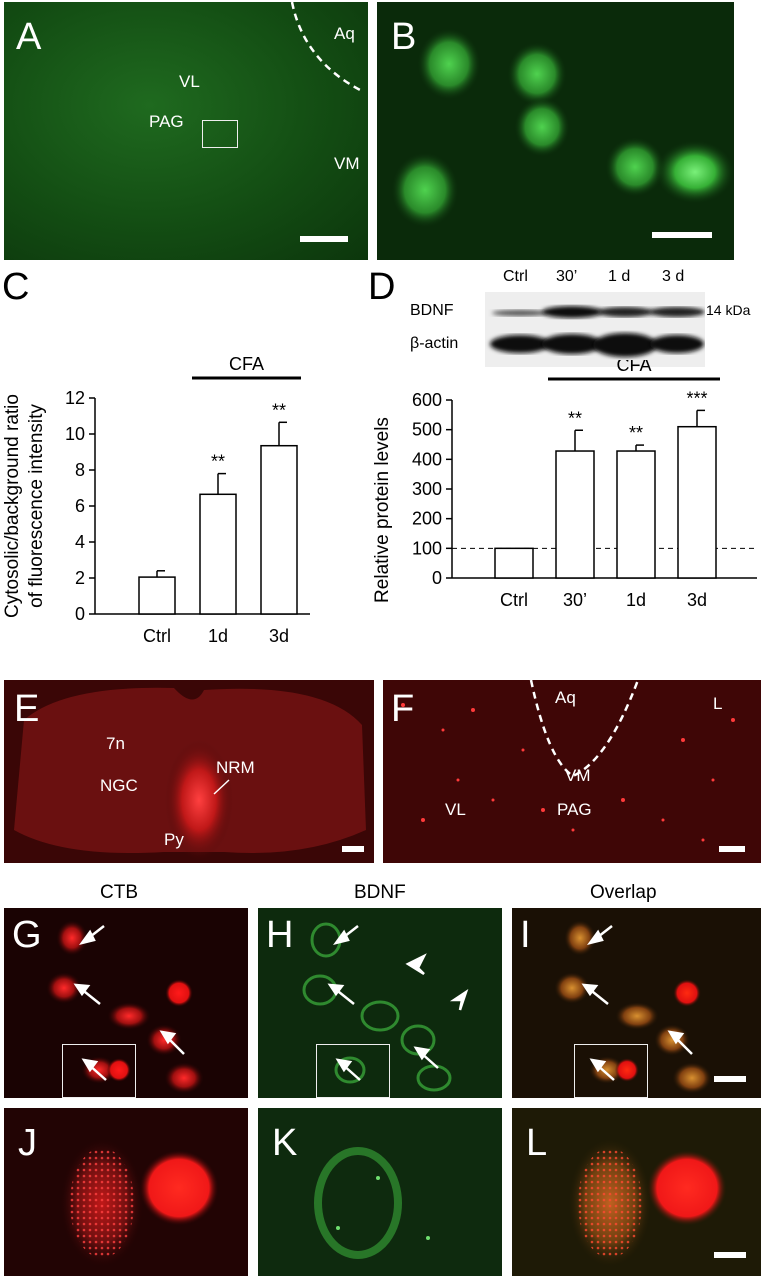  I want to click on blot-bands, so click(595, 329).